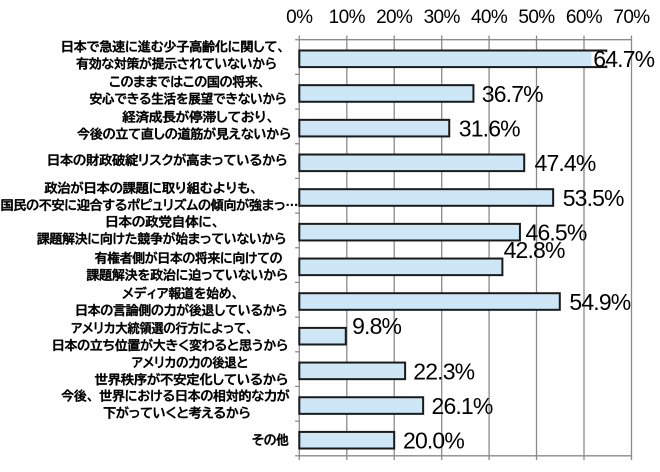  I want to click on svg-text: 64.7%, so click(623, 59).